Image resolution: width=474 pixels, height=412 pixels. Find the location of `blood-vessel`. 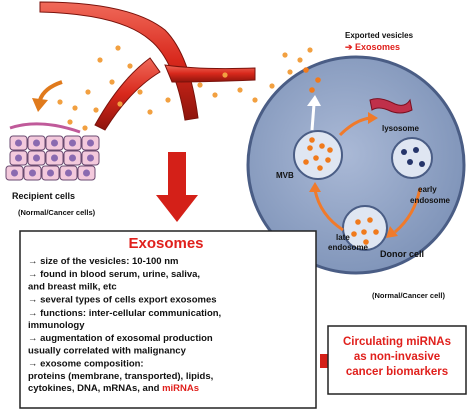

blood-vessel is located at coordinates (147, 66).